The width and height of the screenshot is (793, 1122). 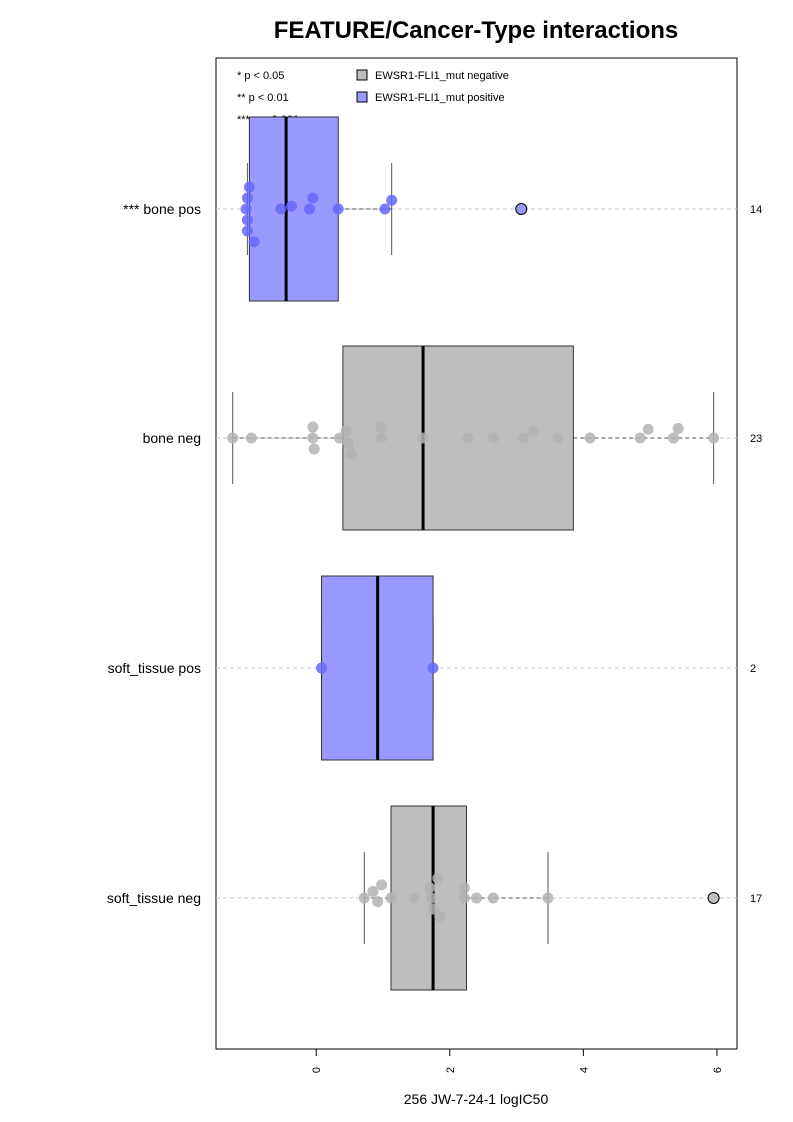 What do you see at coordinates (172, 438) in the screenshot?
I see `group-label: bone neg` at bounding box center [172, 438].